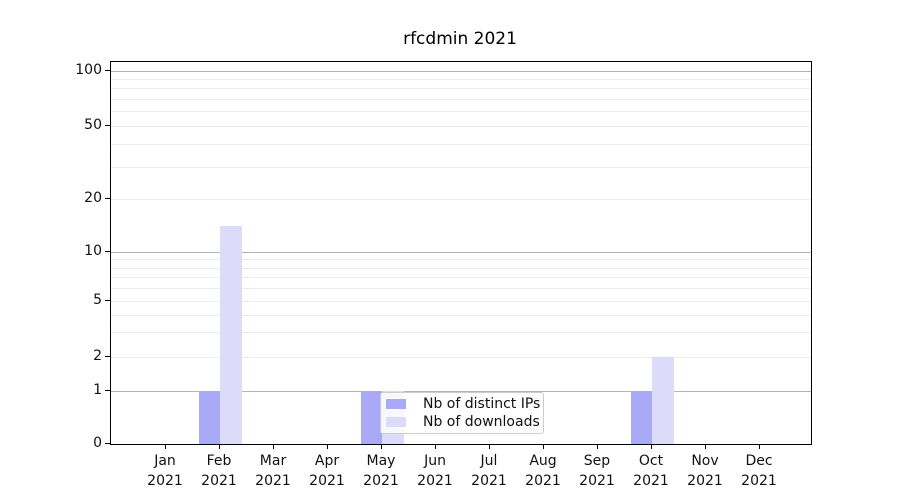 The width and height of the screenshot is (900, 500). What do you see at coordinates (482, 404) in the screenshot?
I see `legend-label-distinct-ips: Nb of distinct IPs` at bounding box center [482, 404].